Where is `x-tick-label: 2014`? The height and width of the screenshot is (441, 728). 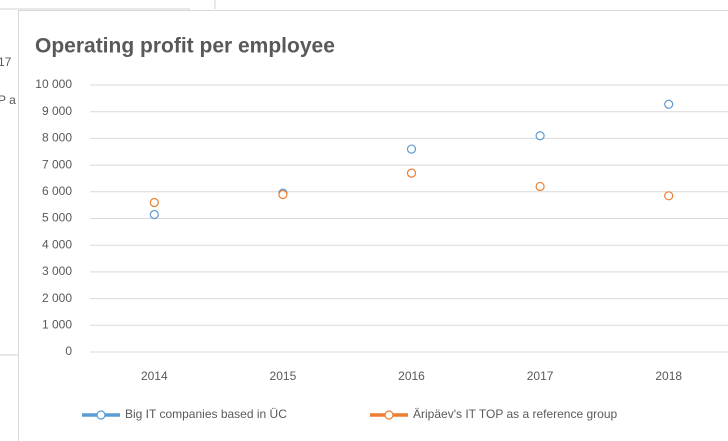
x-tick-label: 2014 is located at coordinates (154, 376).